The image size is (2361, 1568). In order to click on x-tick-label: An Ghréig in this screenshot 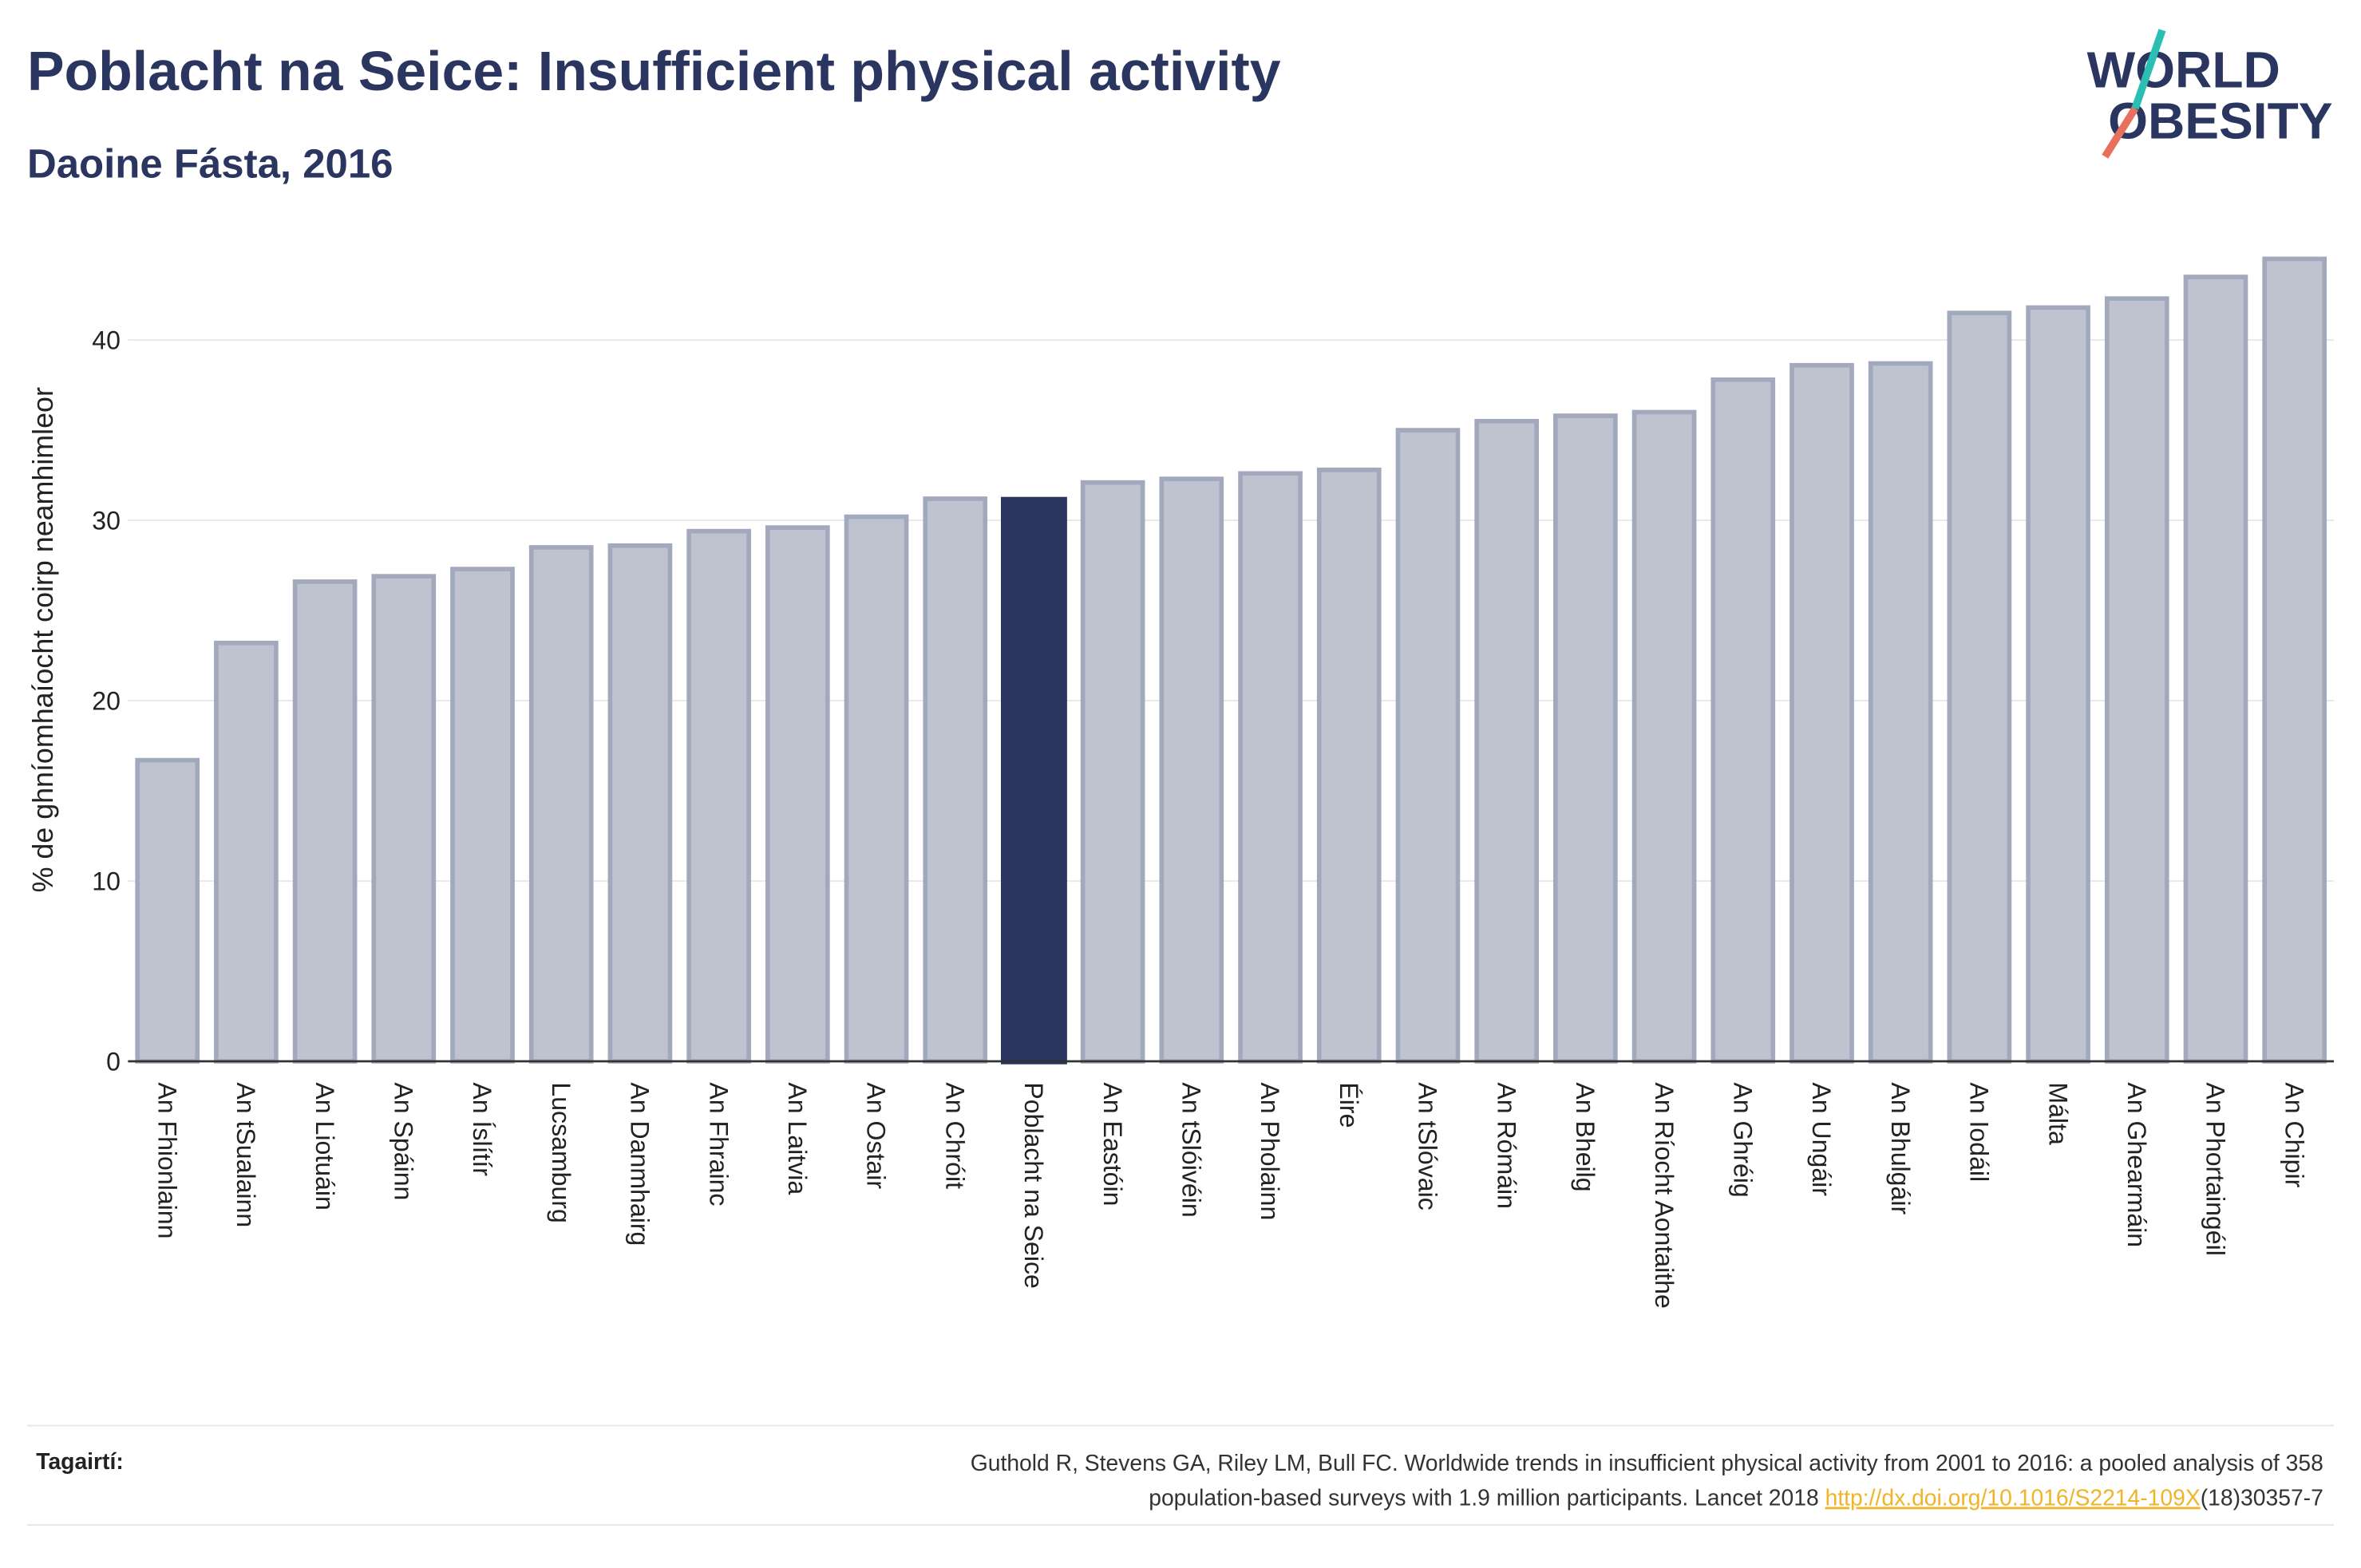, I will do `click(1742, 1139)`.